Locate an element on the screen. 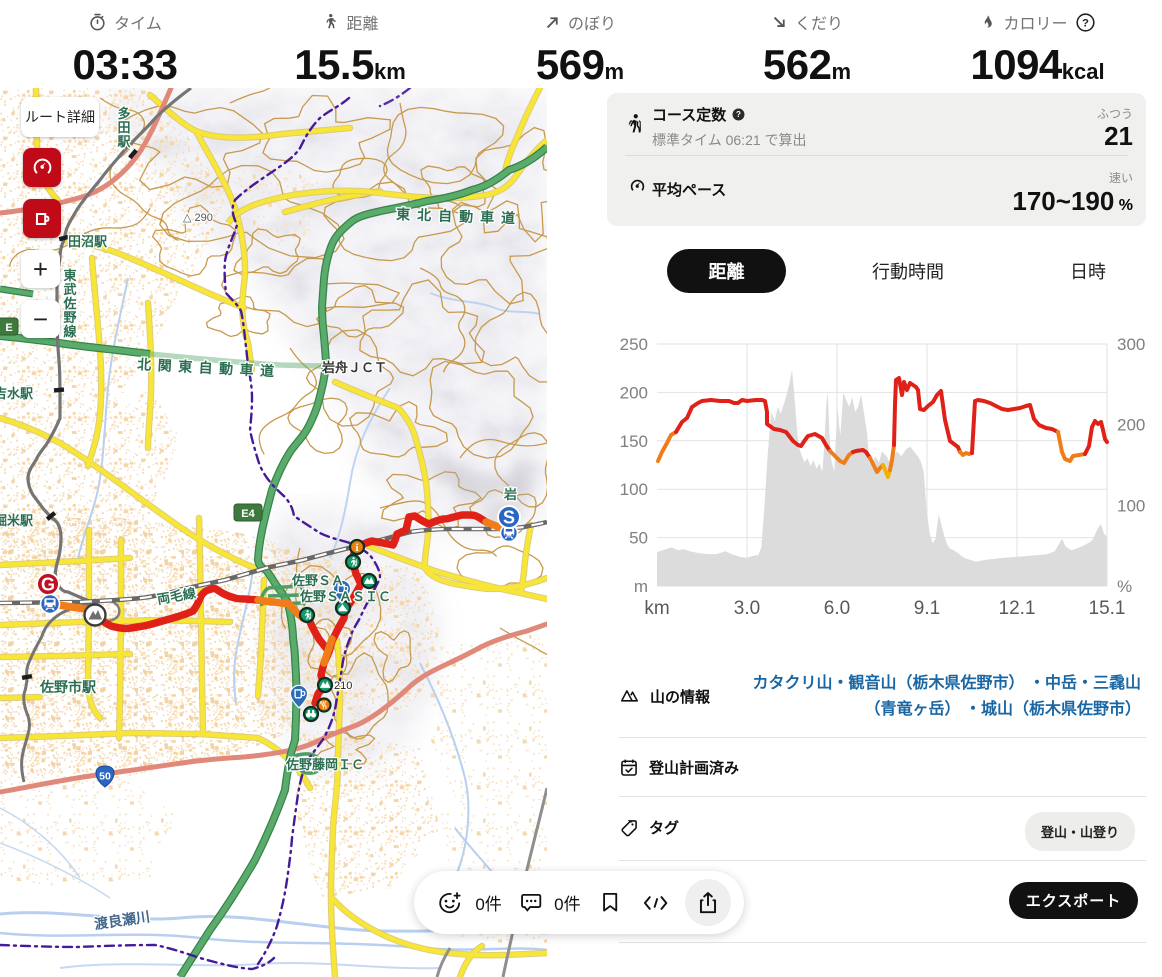 The height and width of the screenshot is (977, 1162). svg-text: 6.0 is located at coordinates (837, 608).